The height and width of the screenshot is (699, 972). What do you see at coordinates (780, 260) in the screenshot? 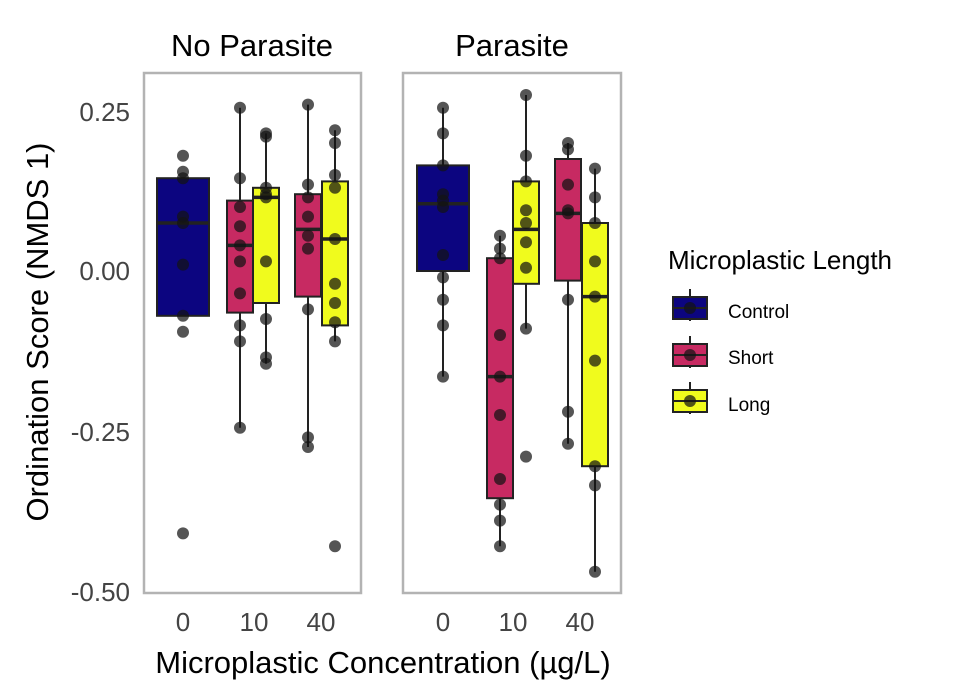
I see `legend-title: Microplastic Length` at bounding box center [780, 260].